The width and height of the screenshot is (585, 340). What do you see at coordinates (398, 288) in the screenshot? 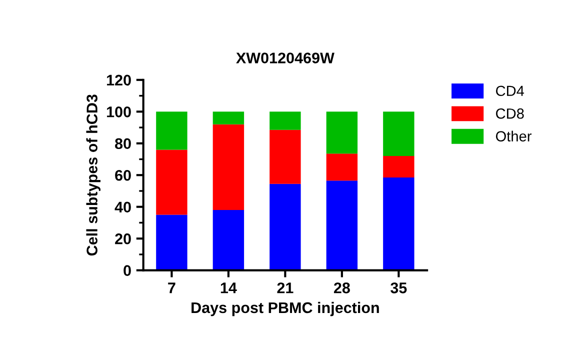
I see `x-tick-label: 35` at bounding box center [398, 288].